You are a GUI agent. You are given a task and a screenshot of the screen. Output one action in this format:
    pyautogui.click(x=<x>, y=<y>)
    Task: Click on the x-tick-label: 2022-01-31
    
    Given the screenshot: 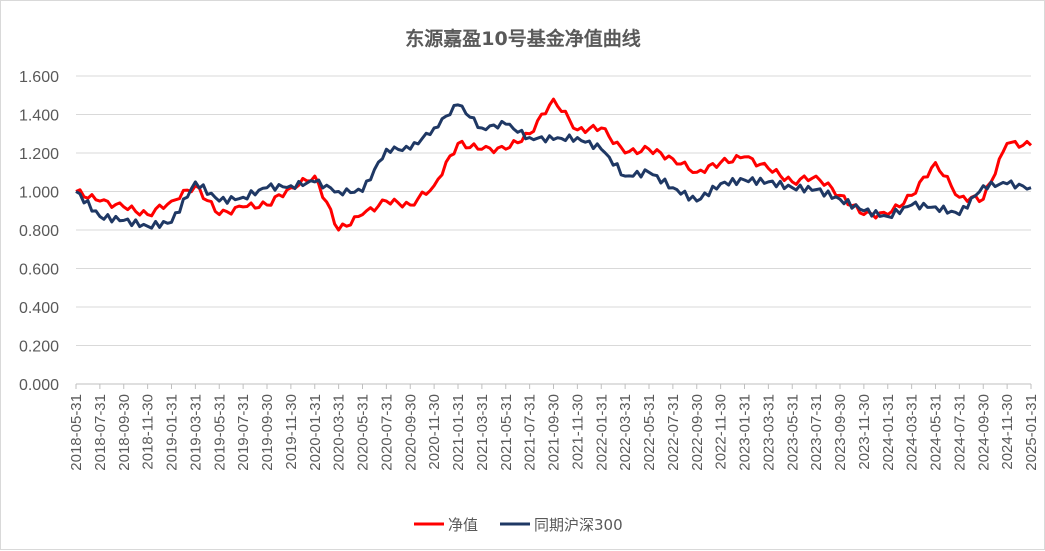 What is the action you would take?
    pyautogui.click(x=601, y=432)
    